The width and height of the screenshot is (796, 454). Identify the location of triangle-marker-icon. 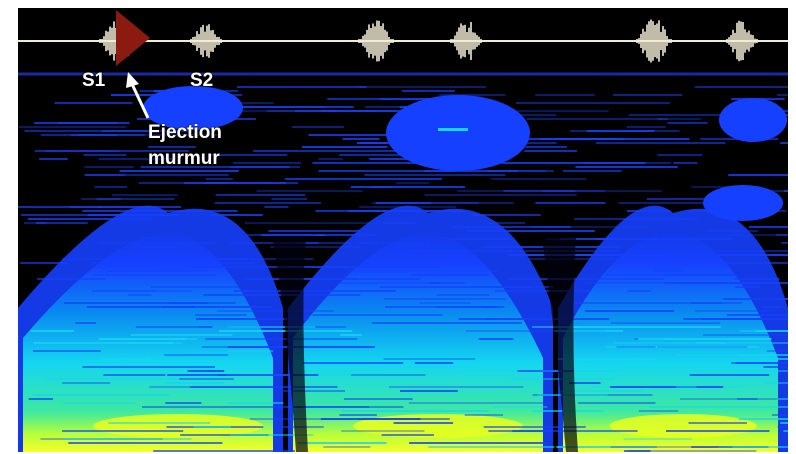
(133, 38).